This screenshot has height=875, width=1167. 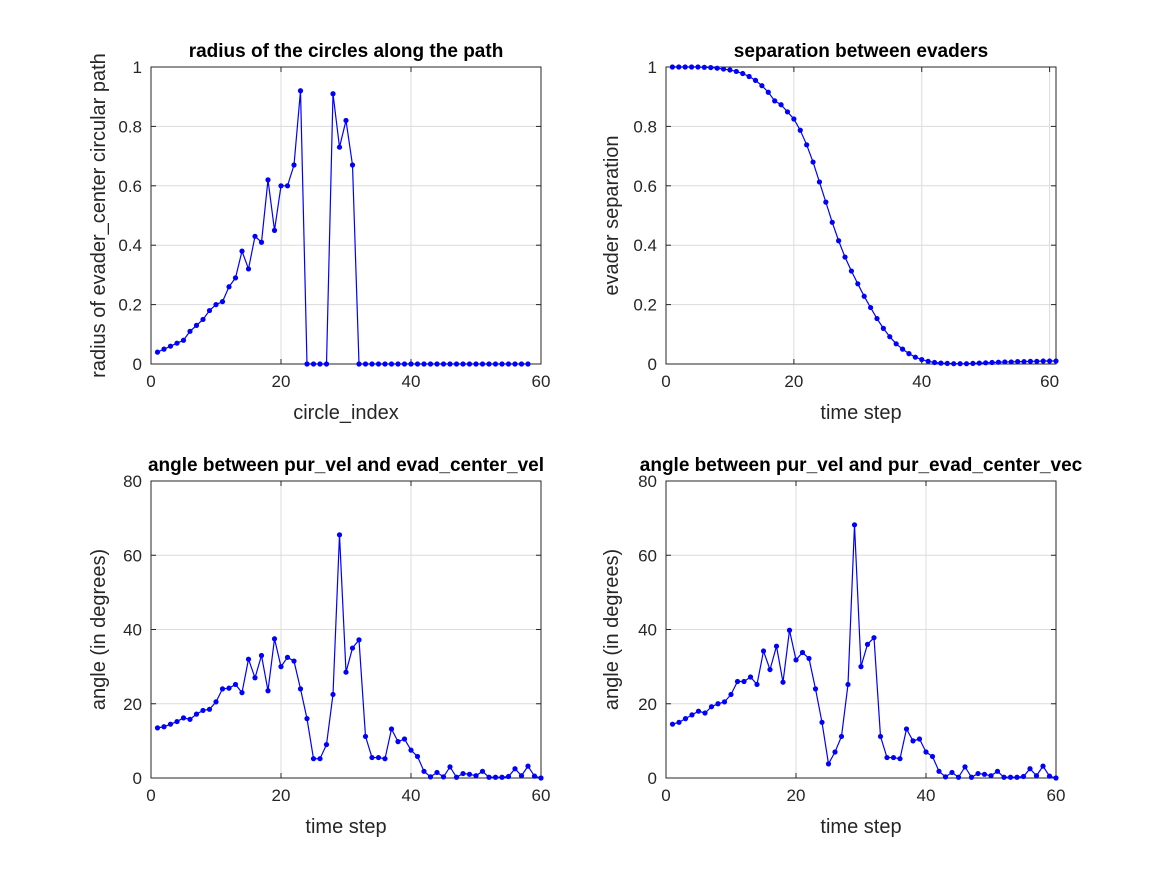 I want to click on y-tick-label: 0, so click(x=137, y=778).